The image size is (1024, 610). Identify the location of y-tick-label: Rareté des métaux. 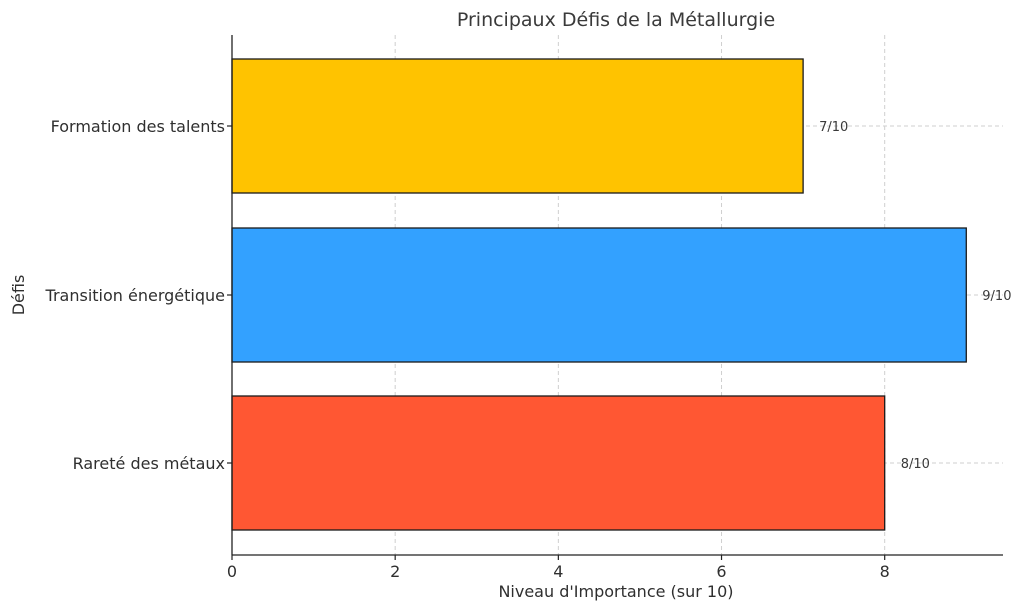
(149, 463).